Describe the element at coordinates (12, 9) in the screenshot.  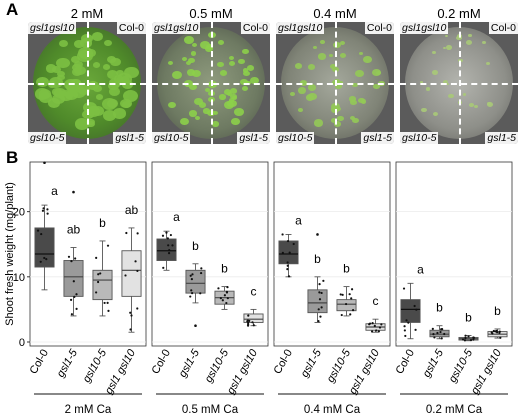
I see `panel-a-letter: A` at that location.